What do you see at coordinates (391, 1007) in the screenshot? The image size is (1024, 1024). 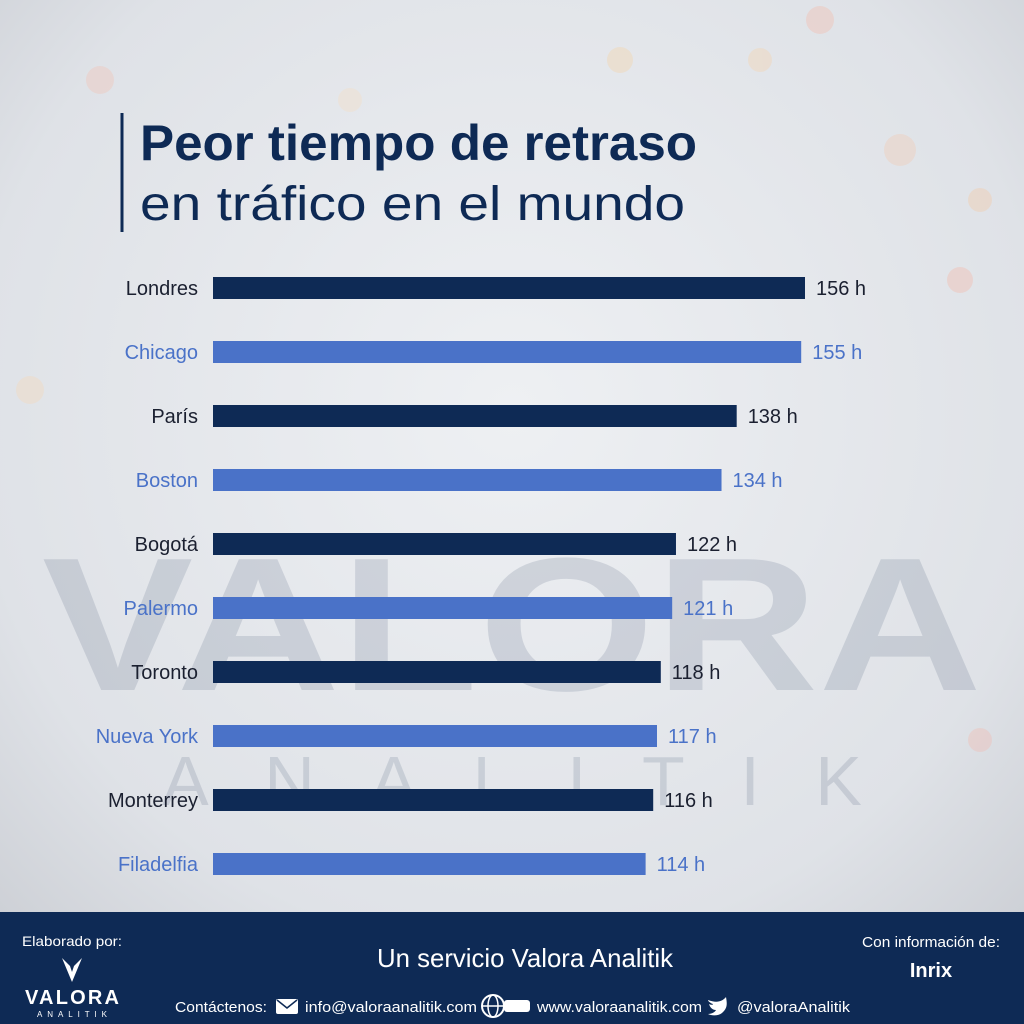 I see `email: info@valoraanalitik.com` at bounding box center [391, 1007].